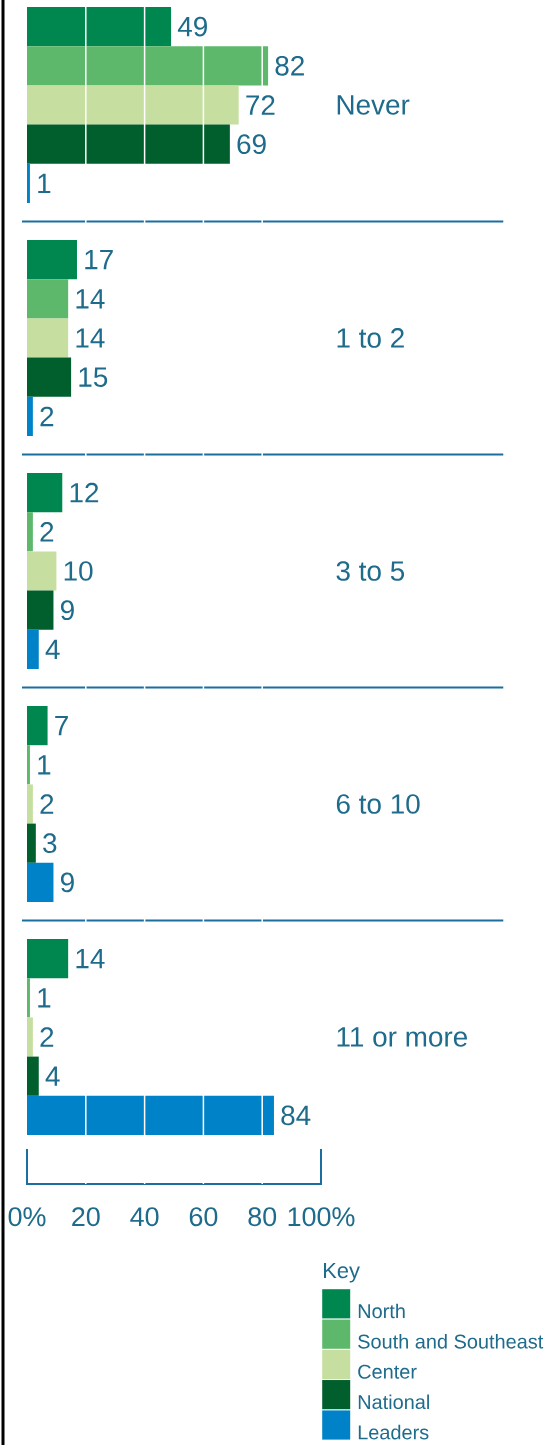 The image size is (553, 1445). Describe the element at coordinates (451, 1341) in the screenshot. I see `legend-label: South and Southeast` at that location.